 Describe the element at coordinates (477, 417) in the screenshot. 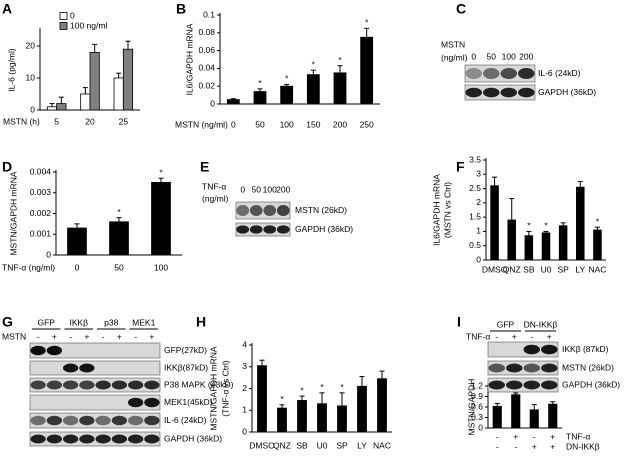

I see `y-tick-label: 0.3` at that location.